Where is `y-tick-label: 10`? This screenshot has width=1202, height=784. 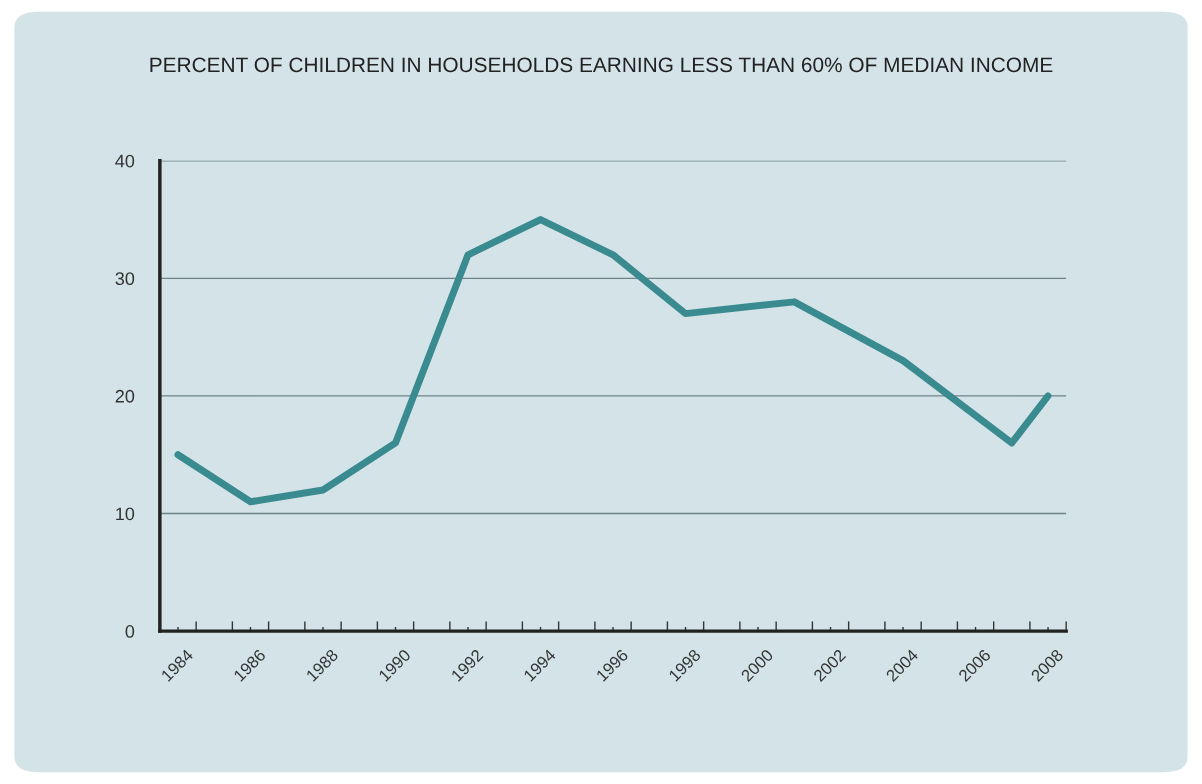 y-tick-label: 10 is located at coordinates (125, 514).